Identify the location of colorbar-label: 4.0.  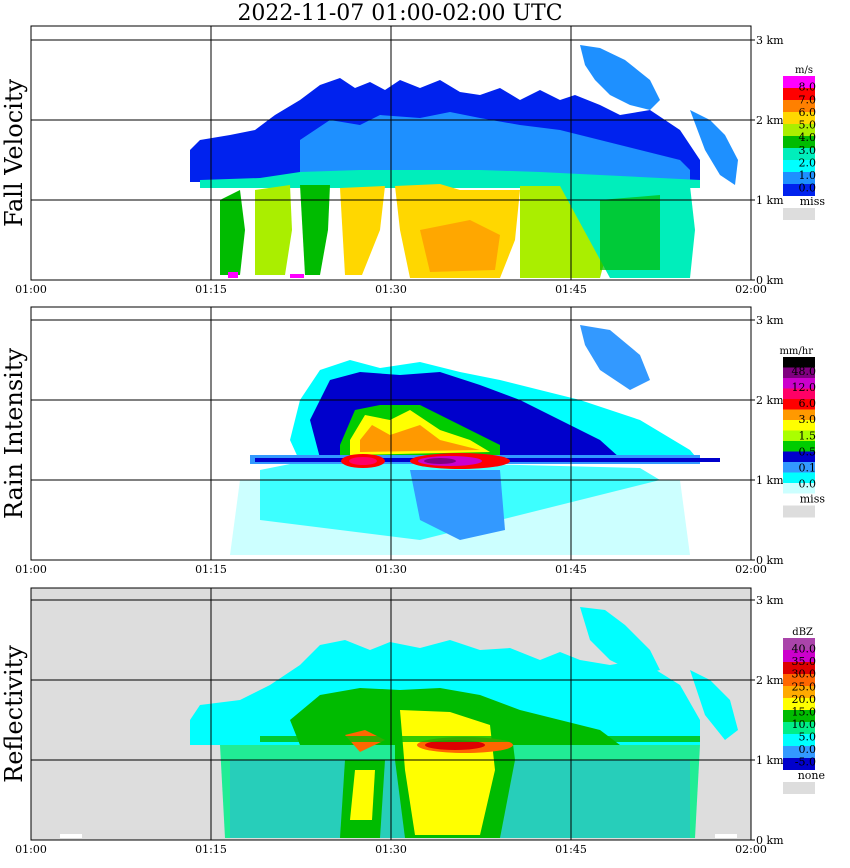
(808, 137).